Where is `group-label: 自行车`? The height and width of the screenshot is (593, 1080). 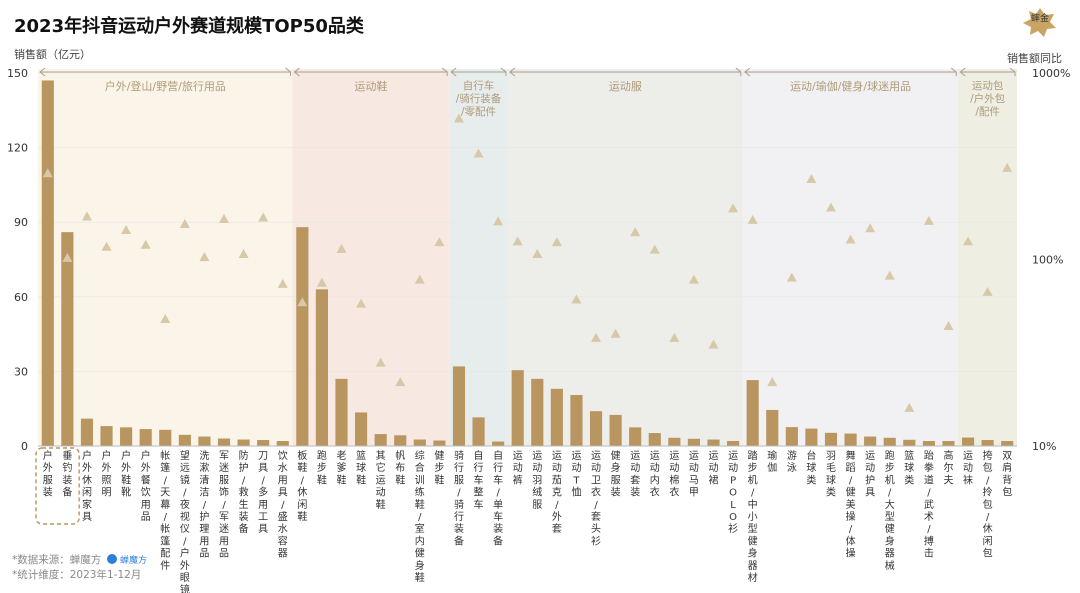
group-label: 自行车 is located at coordinates (479, 85).